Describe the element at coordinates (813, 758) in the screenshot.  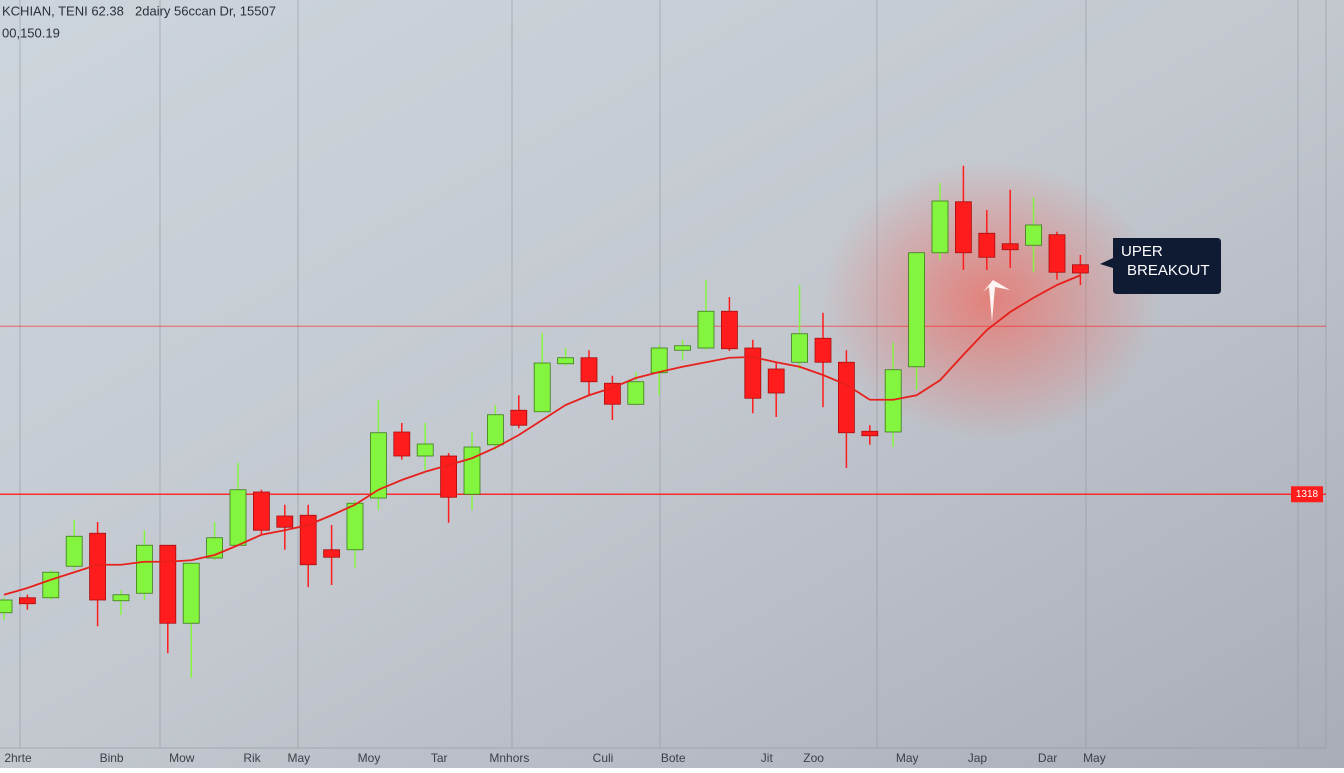
I see `x-tick-label: Zoo` at that location.